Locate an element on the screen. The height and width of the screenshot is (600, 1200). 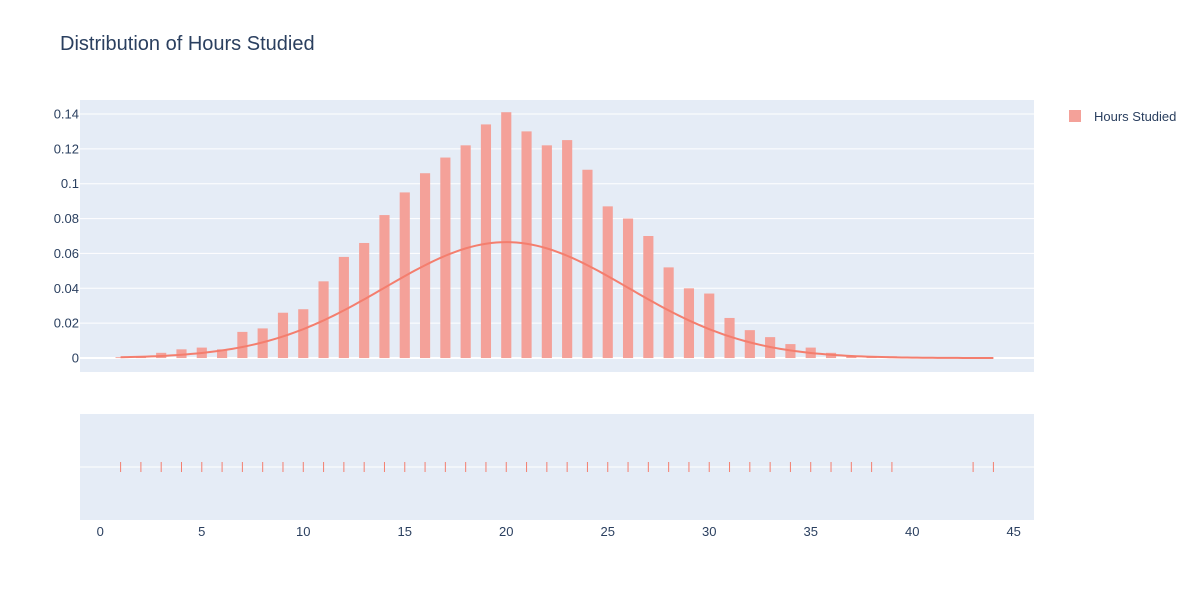
y-tick-label: 0.12 is located at coordinates (66, 148).